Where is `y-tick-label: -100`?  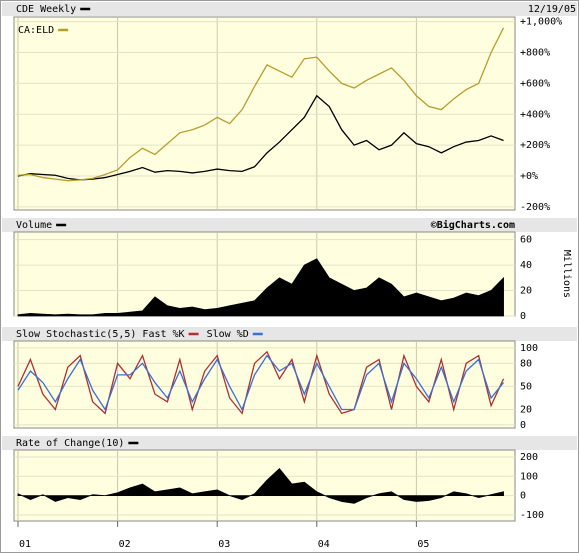
y-tick-label: -100 is located at coordinates (532, 515).